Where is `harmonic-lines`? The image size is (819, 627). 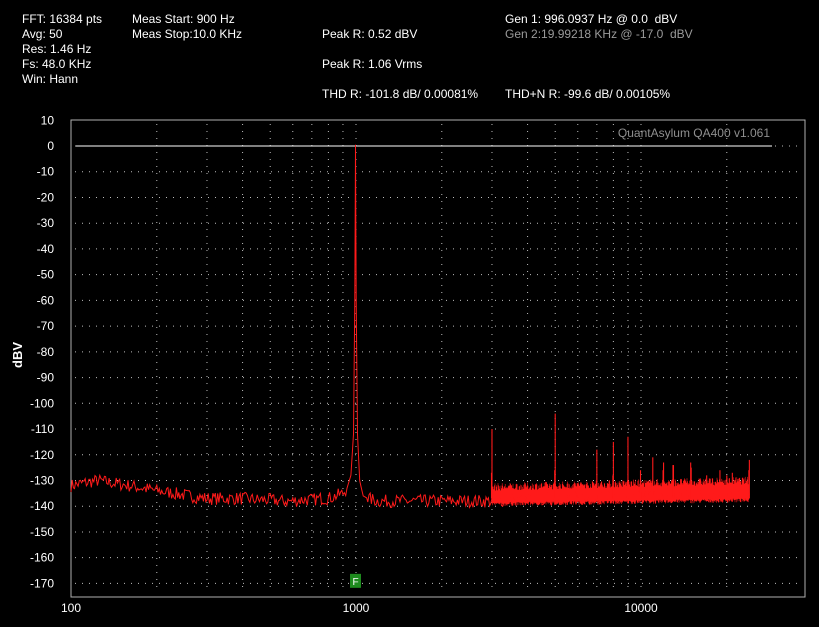 harmonic-lines is located at coordinates (620, 456).